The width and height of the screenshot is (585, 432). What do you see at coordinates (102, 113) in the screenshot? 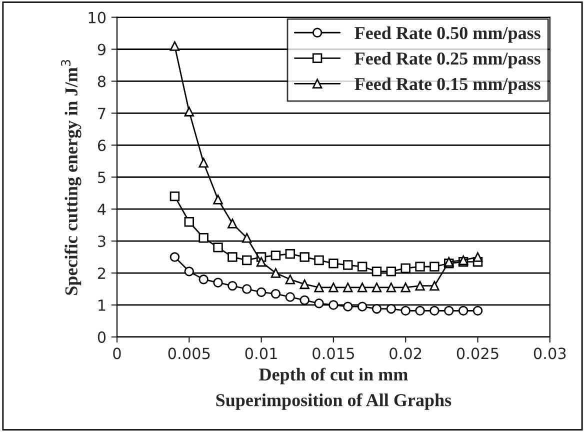
I see `y-tick-label: 7` at bounding box center [102, 113].